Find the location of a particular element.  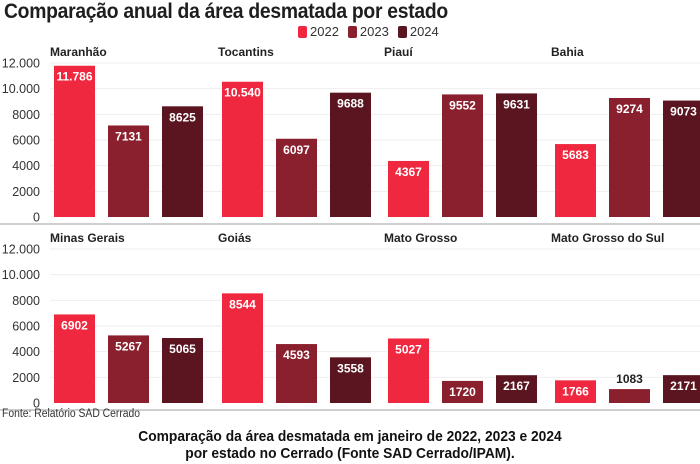

legend-swatch-2023 is located at coordinates (352, 31).